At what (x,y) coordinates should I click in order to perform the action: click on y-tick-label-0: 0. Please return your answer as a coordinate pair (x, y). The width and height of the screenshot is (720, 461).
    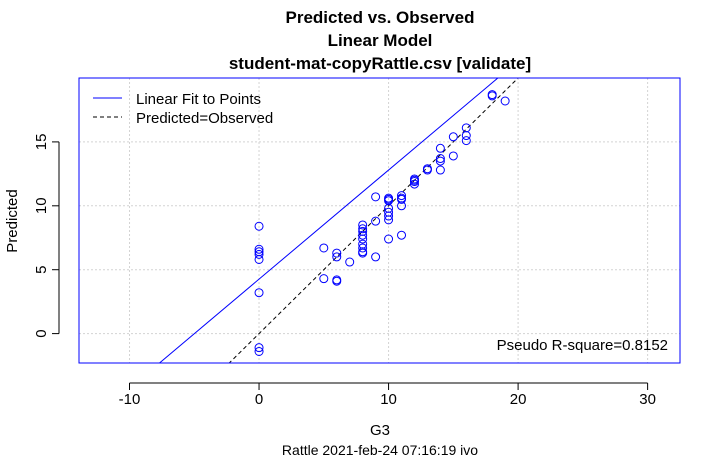
    Looking at the image, I should click on (41, 333).